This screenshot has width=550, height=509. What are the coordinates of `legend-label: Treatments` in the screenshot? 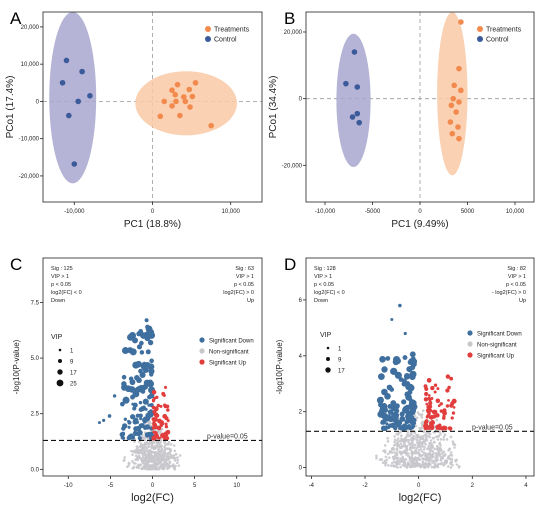 It's located at (232, 30).